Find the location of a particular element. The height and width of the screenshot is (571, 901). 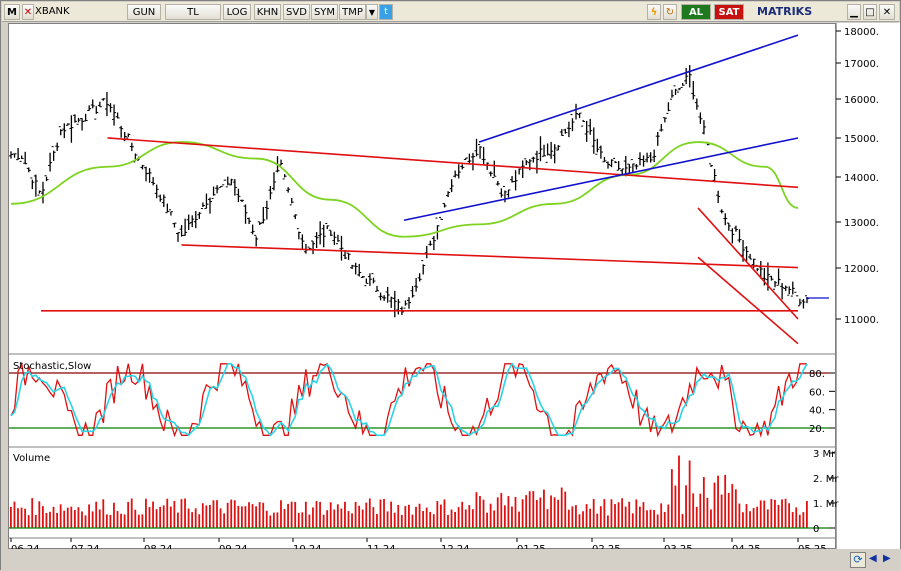

currency-button: TL is located at coordinates (193, 12).